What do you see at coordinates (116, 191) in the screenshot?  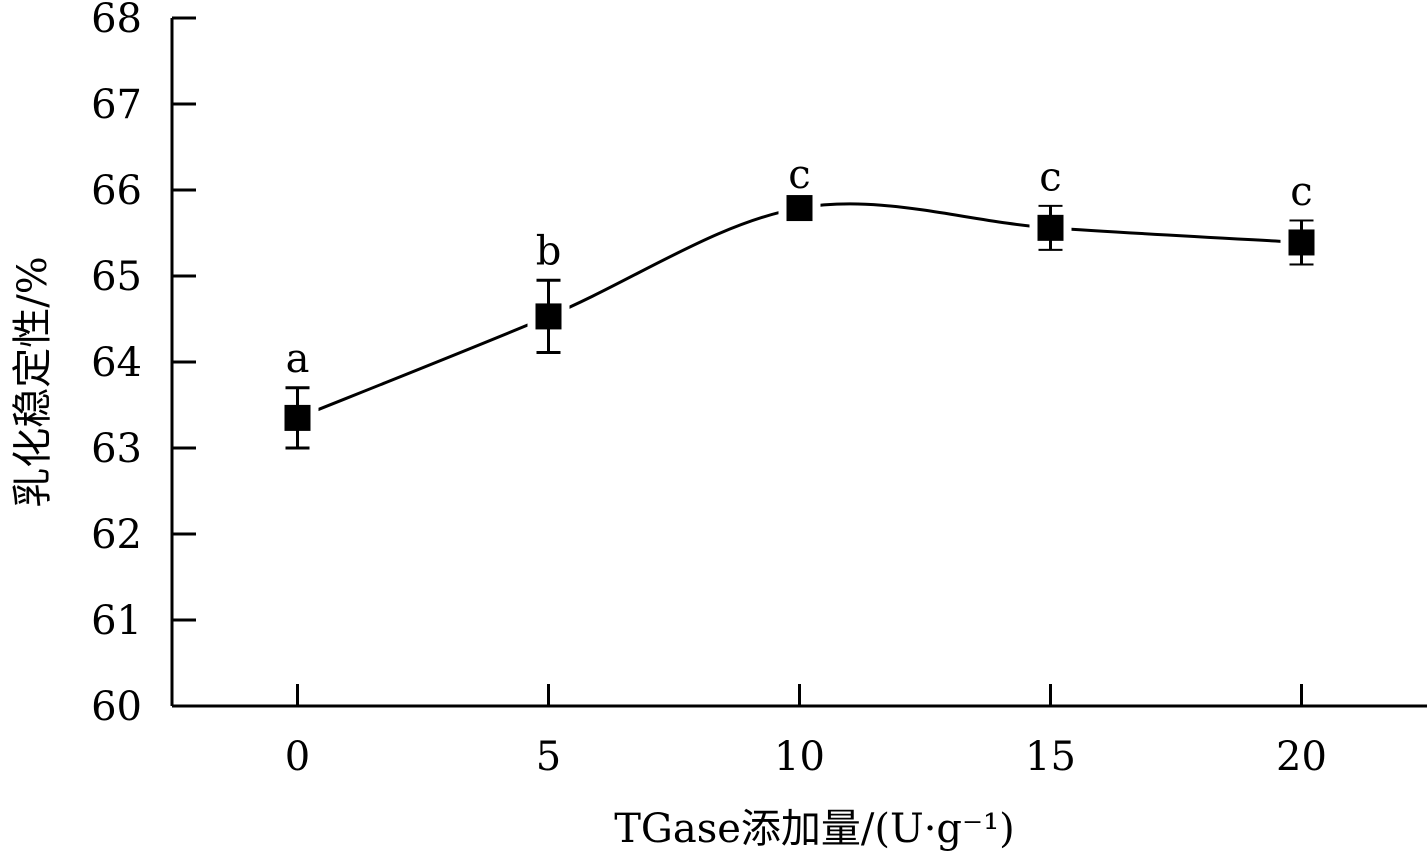 I see `y-tick-label: 66` at bounding box center [116, 191].